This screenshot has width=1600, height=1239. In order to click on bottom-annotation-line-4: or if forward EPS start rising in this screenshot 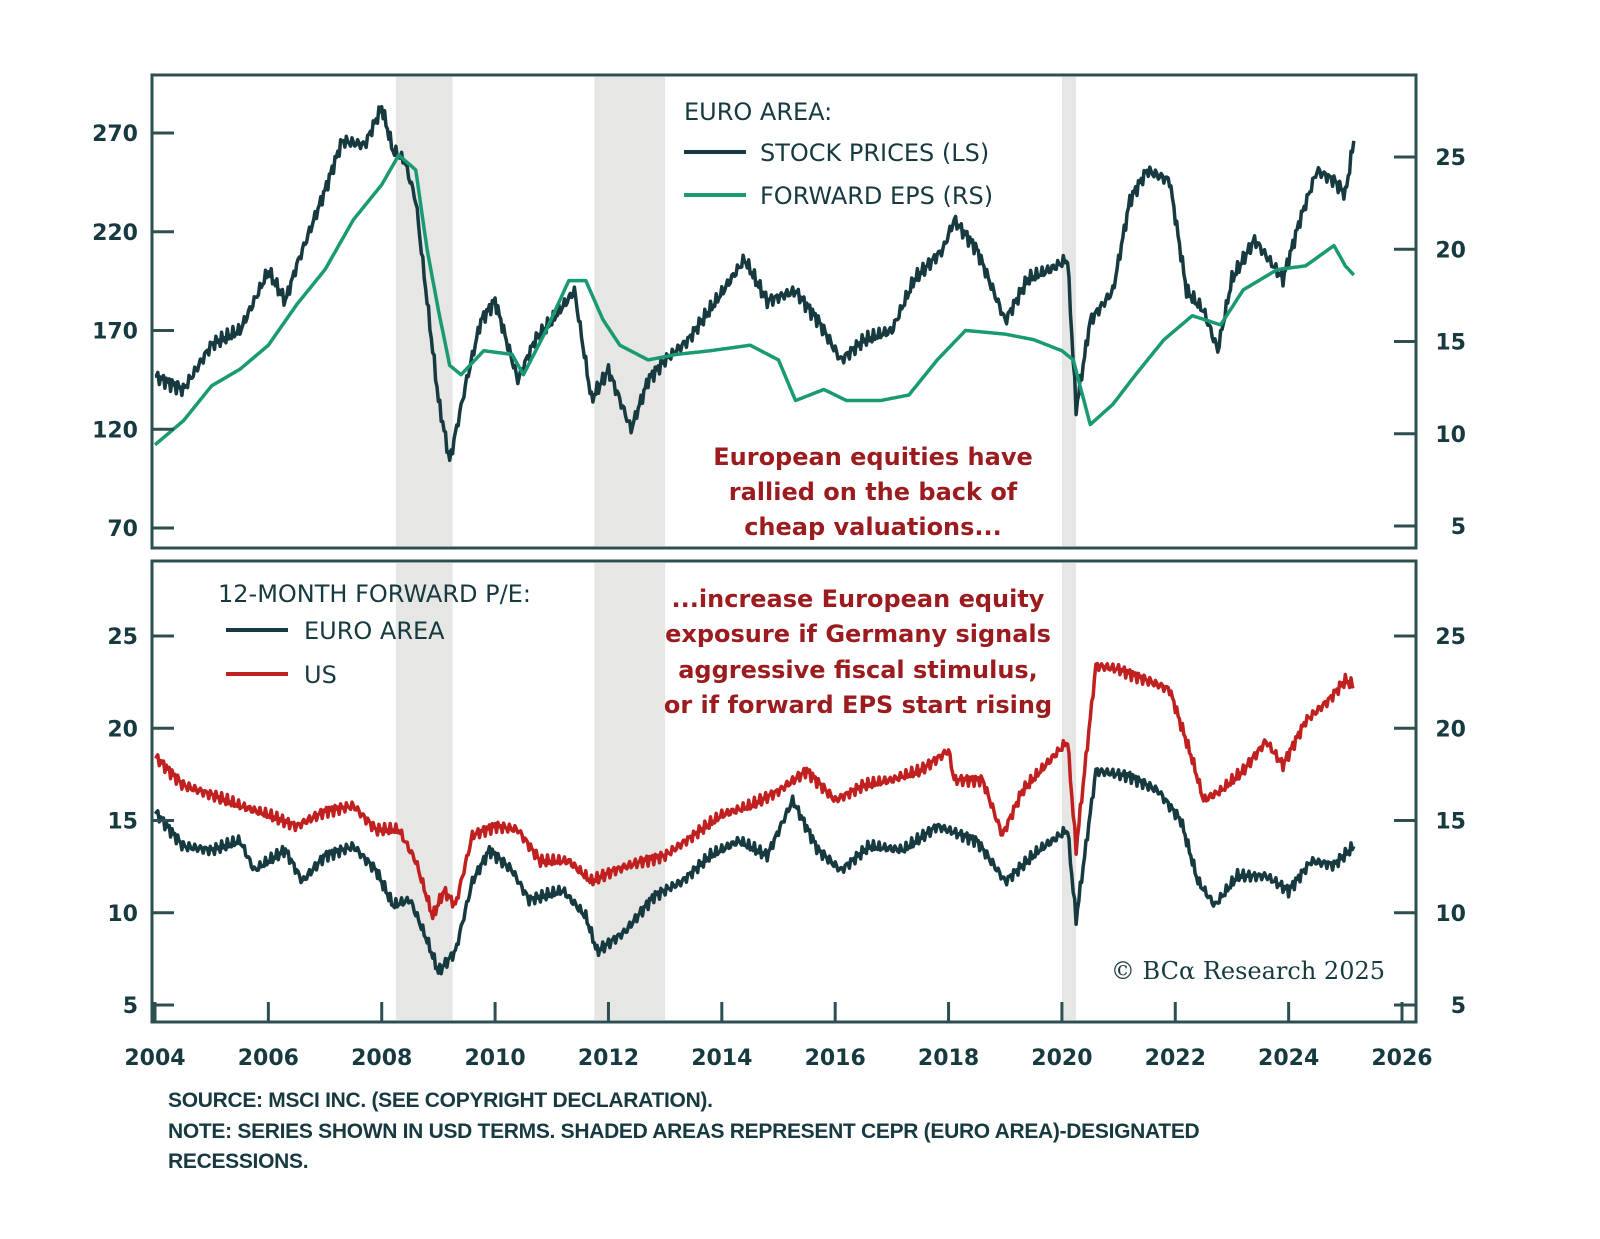, I will do `click(858, 705)`.